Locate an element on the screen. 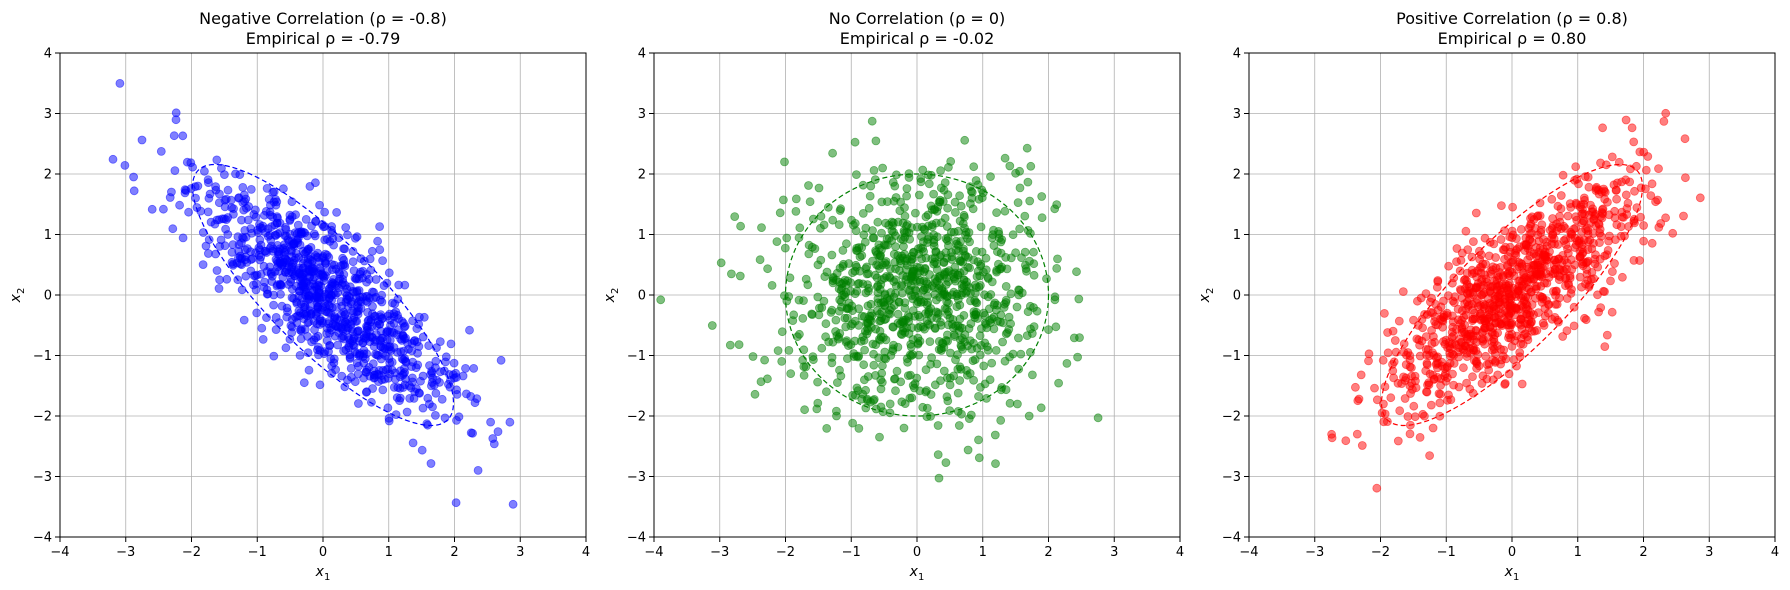 This screenshot has width=1790, height=590. x-tick-label: 2 is located at coordinates (454, 552).